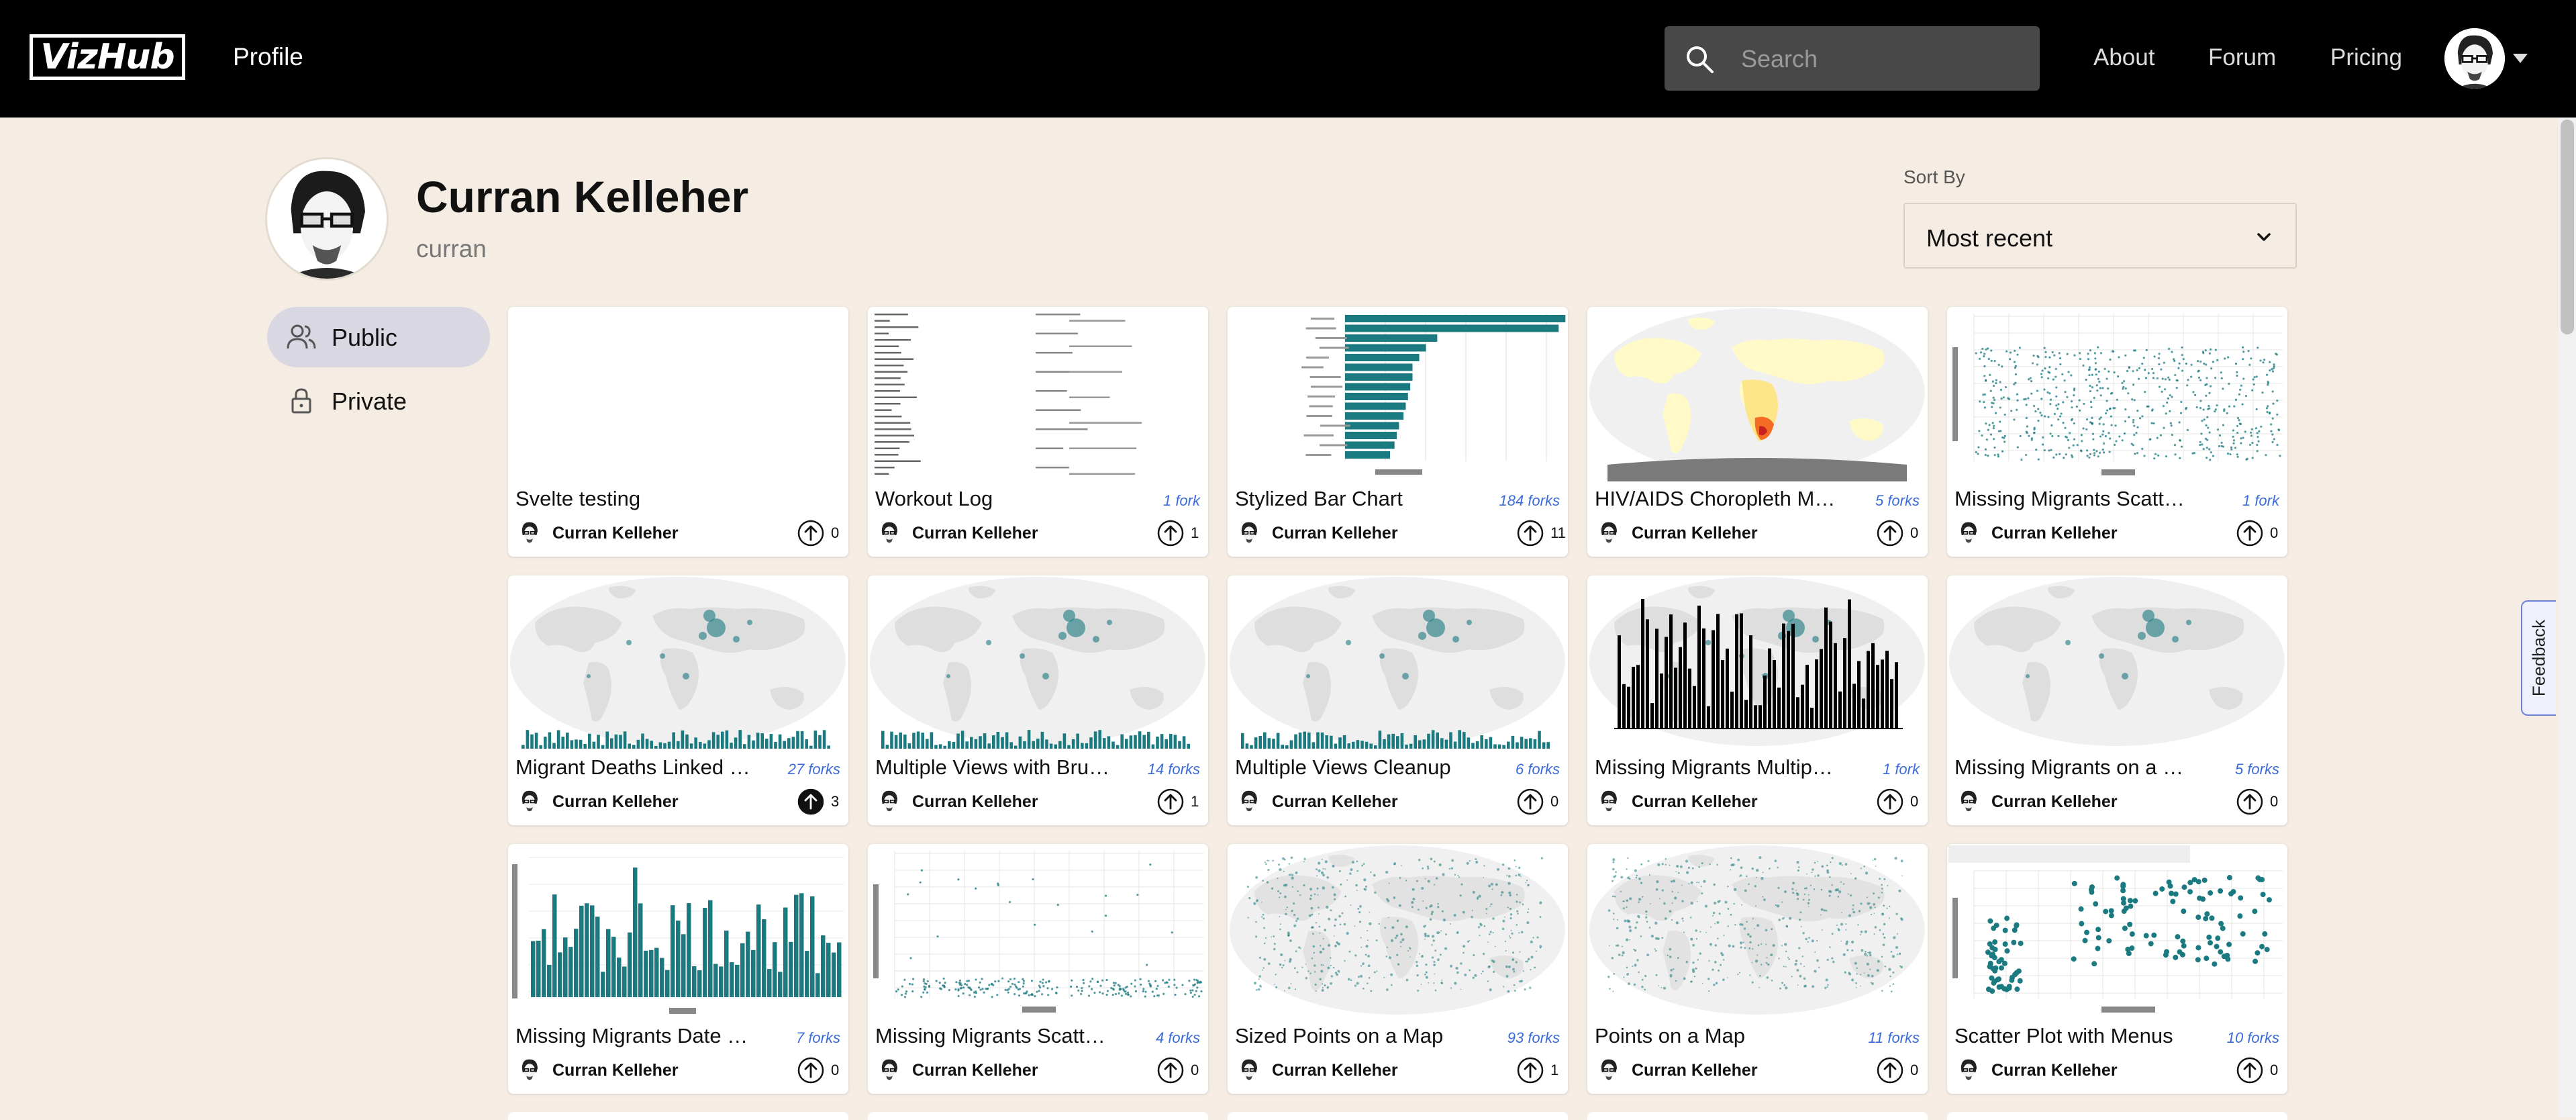 The width and height of the screenshot is (2576, 1120). Describe the element at coordinates (1897, 501) in the screenshot. I see `viz-forks-count: 5 forks` at that location.